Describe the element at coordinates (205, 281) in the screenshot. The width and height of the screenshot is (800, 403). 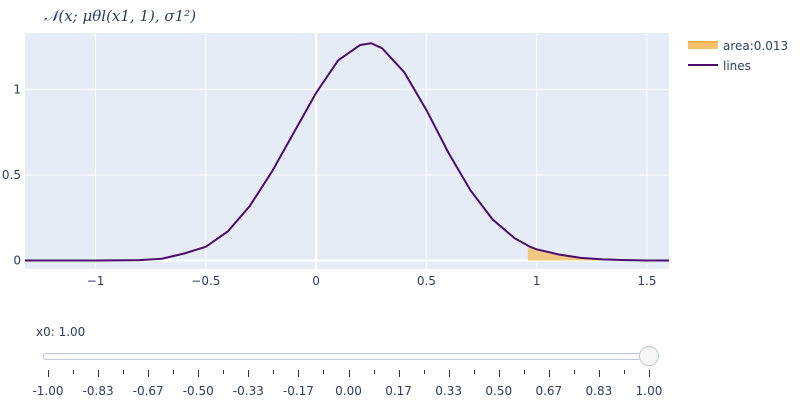
I see `x-tick-label: −0.5` at that location.